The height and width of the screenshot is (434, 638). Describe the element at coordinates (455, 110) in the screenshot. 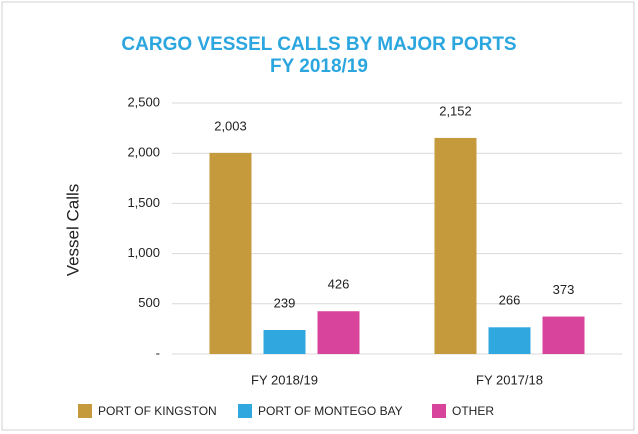

I see `value-label: 2,152` at that location.